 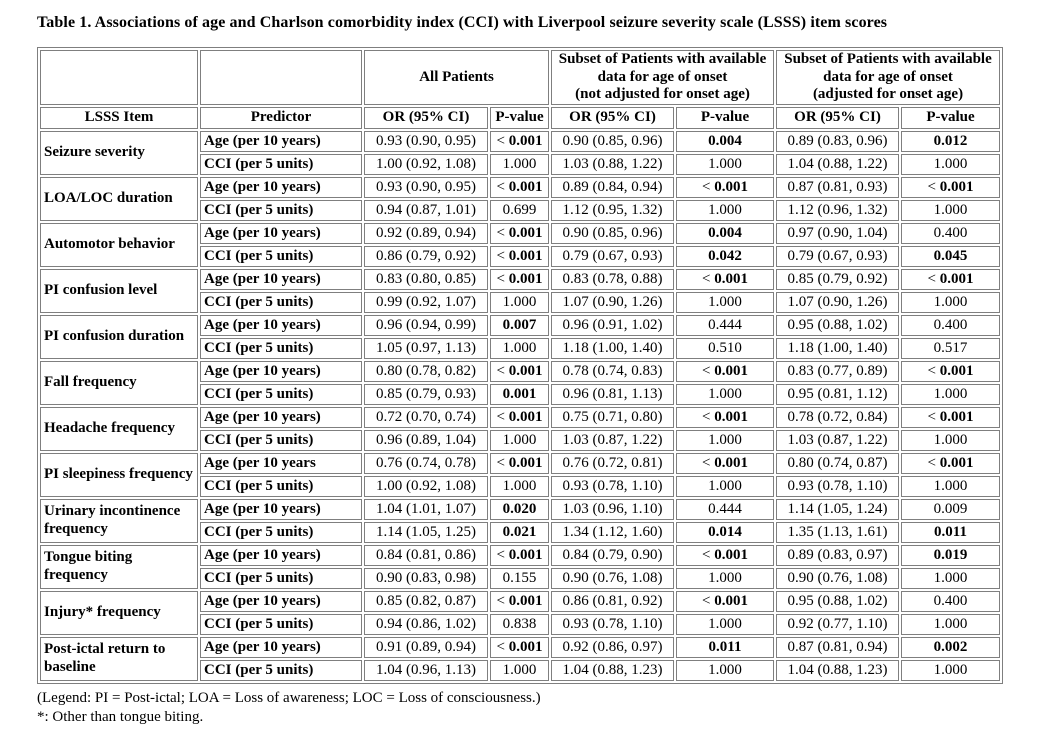 What do you see at coordinates (426, 372) in the screenshot?
I see `or-ci-cell: 0.80 (0.78, 0.82)` at bounding box center [426, 372].